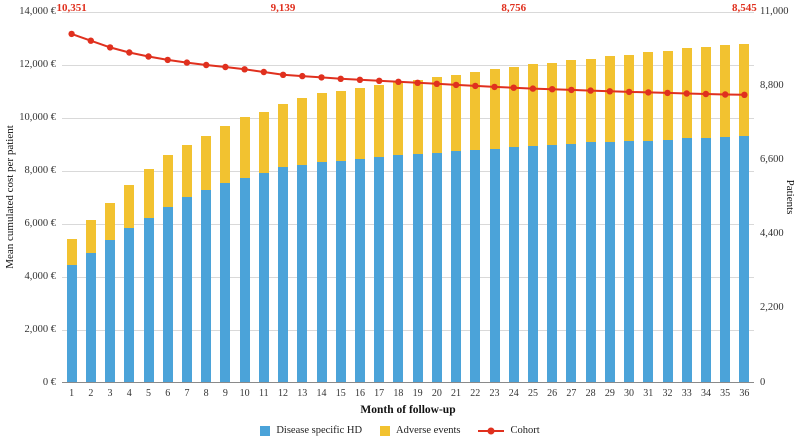 The image size is (800, 446). What do you see at coordinates (509, 430) in the screenshot?
I see `legend-item-cohort: Cohort` at bounding box center [509, 430].